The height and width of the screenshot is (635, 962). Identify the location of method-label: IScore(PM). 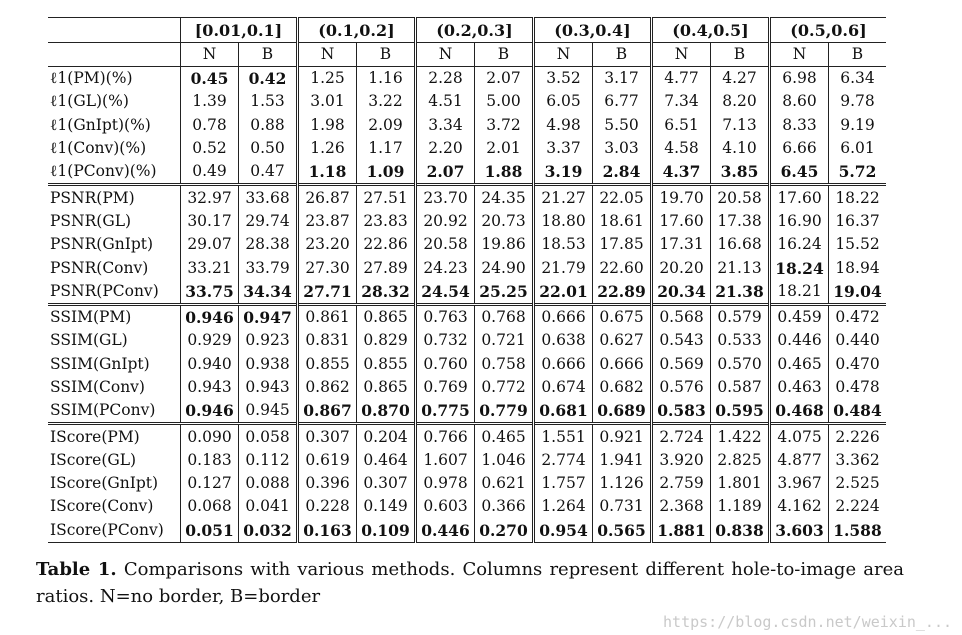
(114, 435).